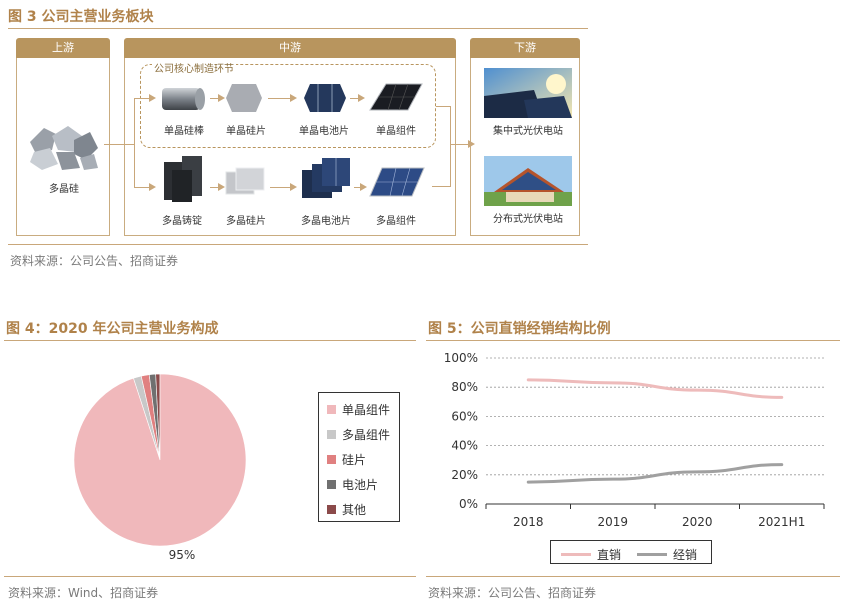  What do you see at coordinates (633, 340) in the screenshot?
I see `fig5-title-rule` at bounding box center [633, 340].